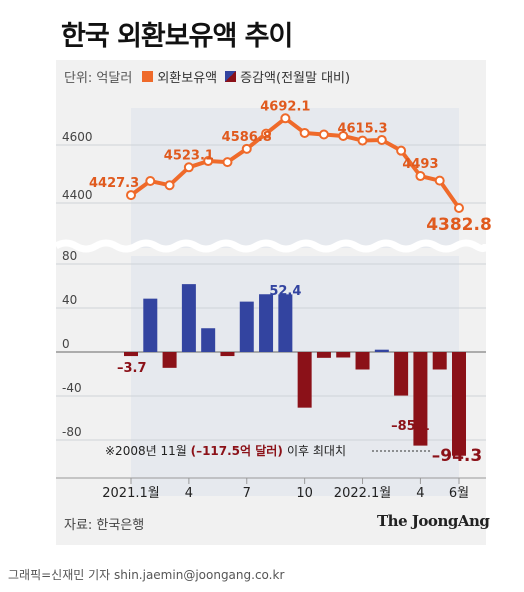  I want to click on source-note: 자료: 한국은행, so click(104, 525).